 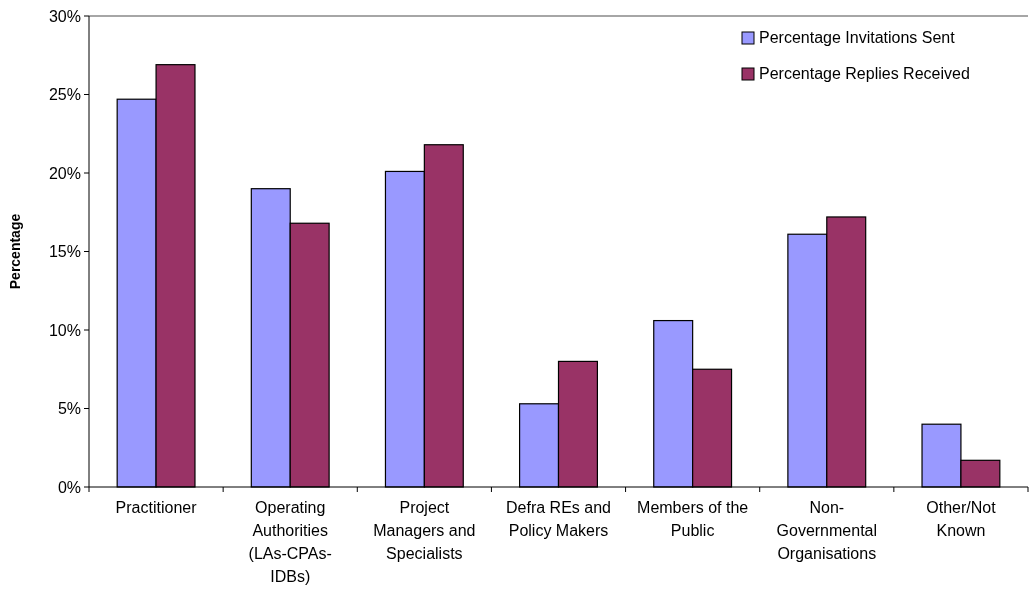 I want to click on y-tick-label: 30%, so click(x=64, y=16).